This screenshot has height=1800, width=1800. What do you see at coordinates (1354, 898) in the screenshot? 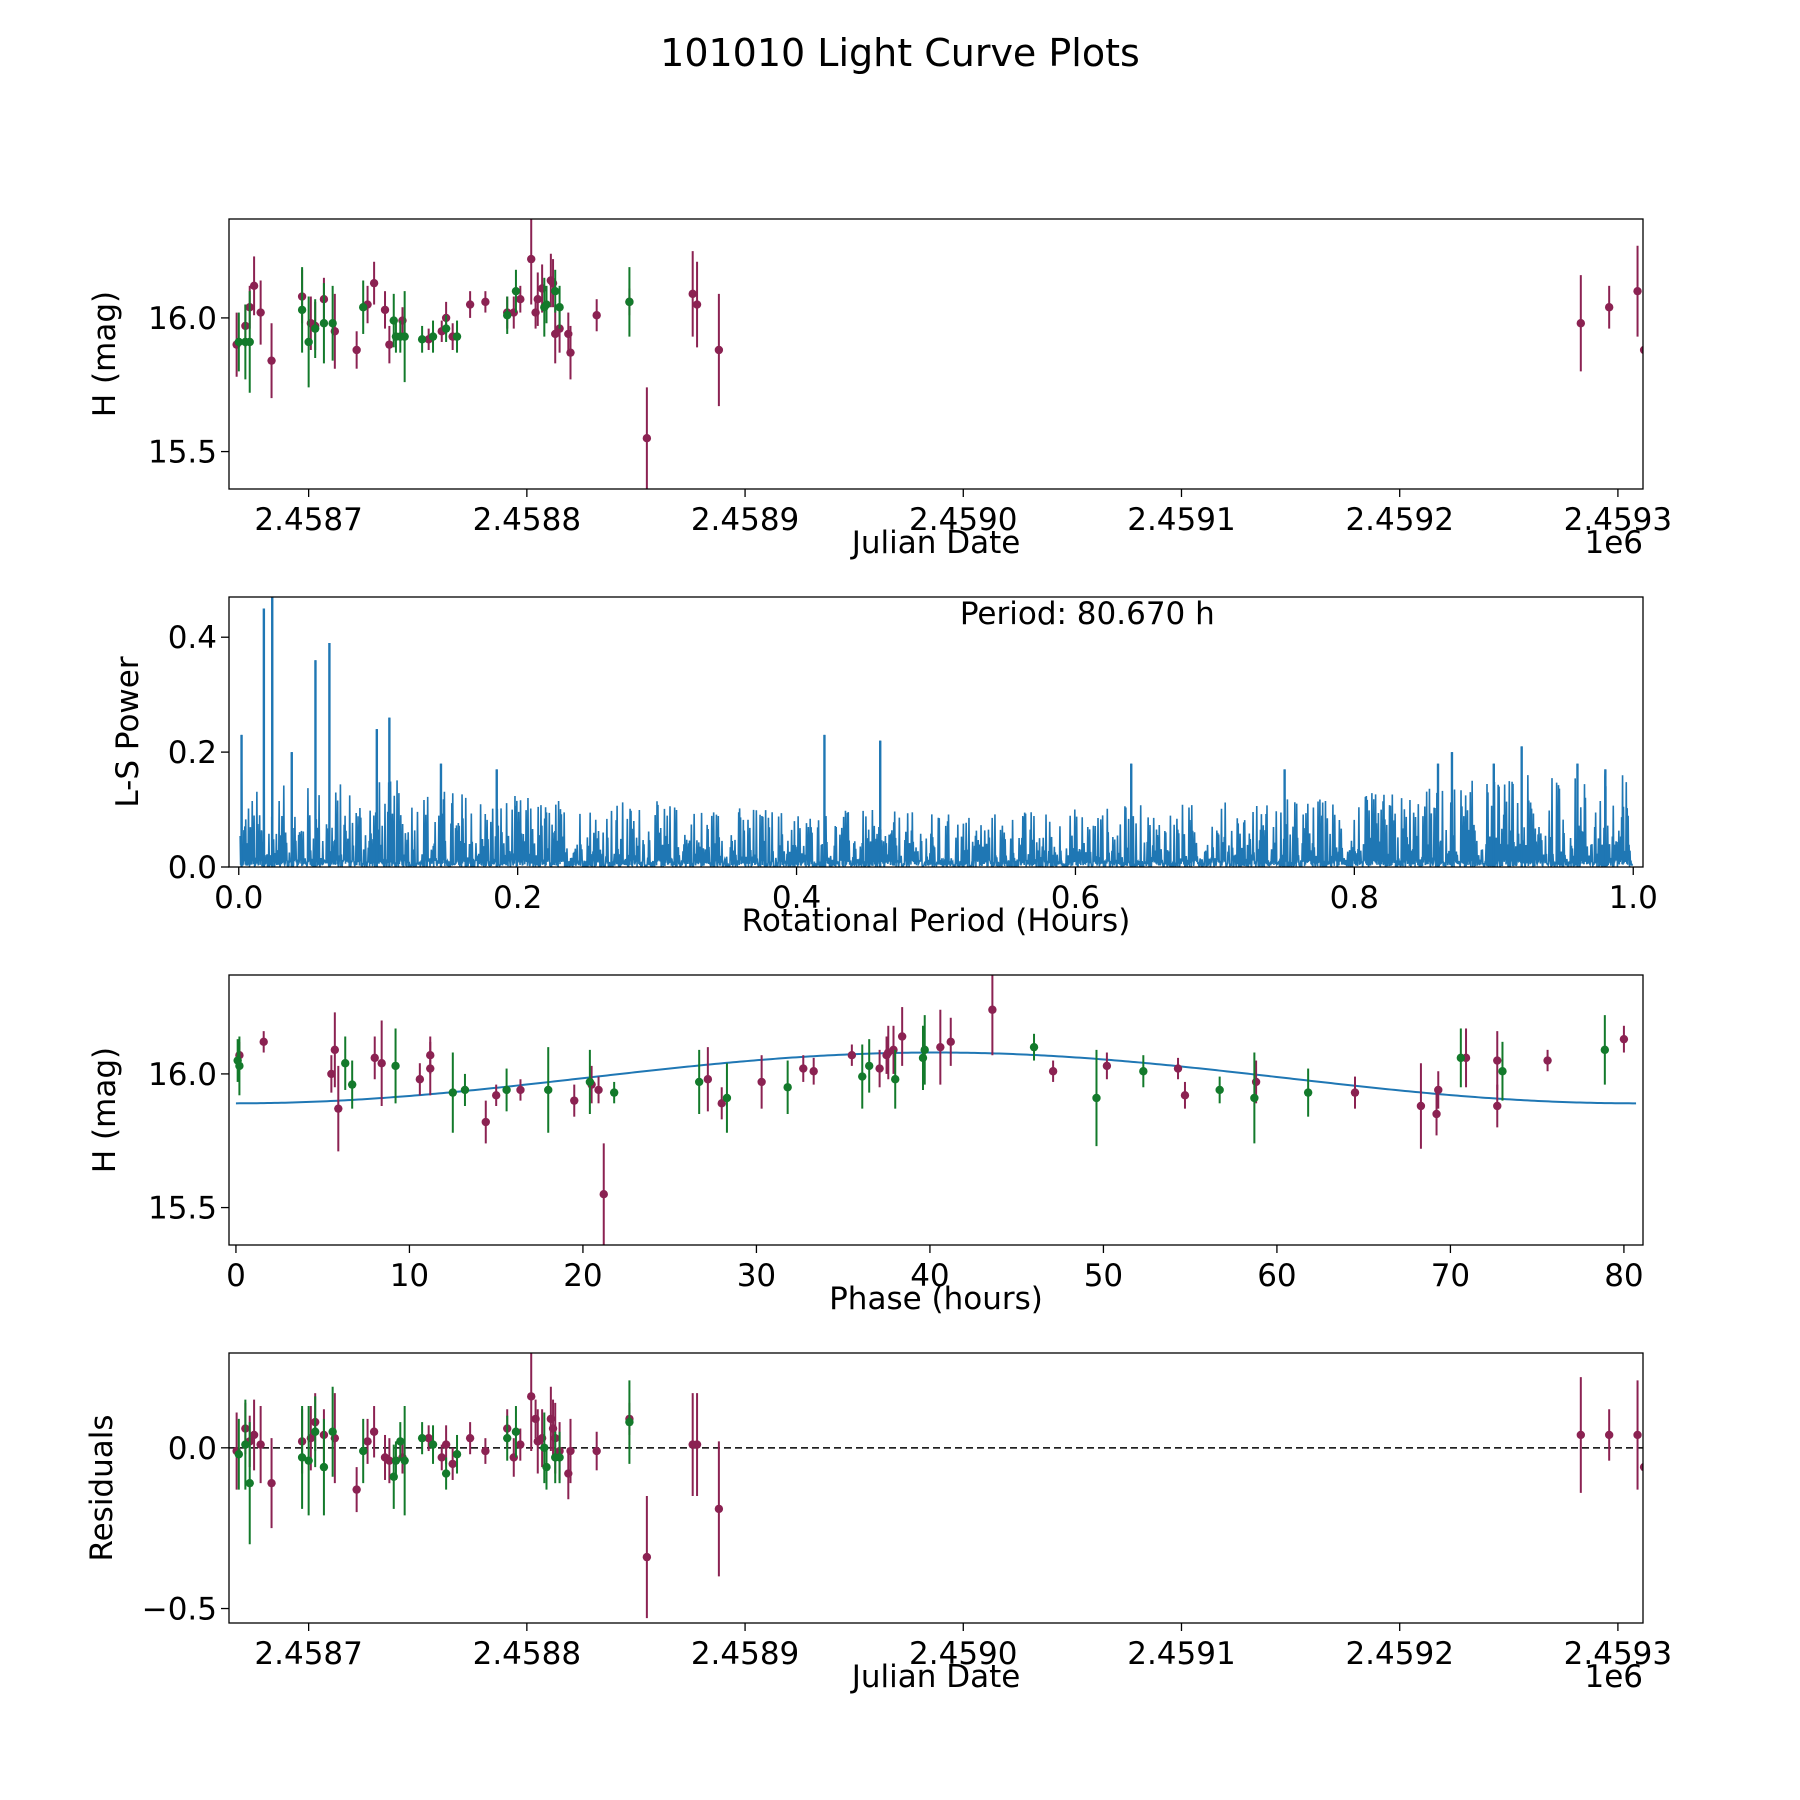
I see `x-tick-label: 0.8` at bounding box center [1354, 898].